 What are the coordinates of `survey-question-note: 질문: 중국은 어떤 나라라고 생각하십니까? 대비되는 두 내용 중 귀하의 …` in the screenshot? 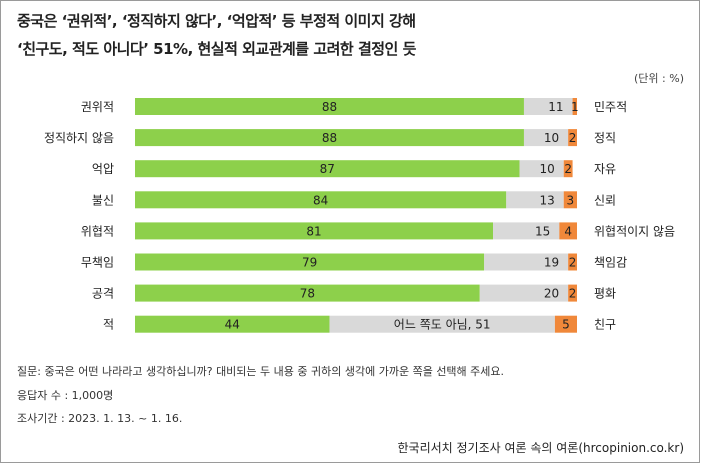 It's located at (261, 371).